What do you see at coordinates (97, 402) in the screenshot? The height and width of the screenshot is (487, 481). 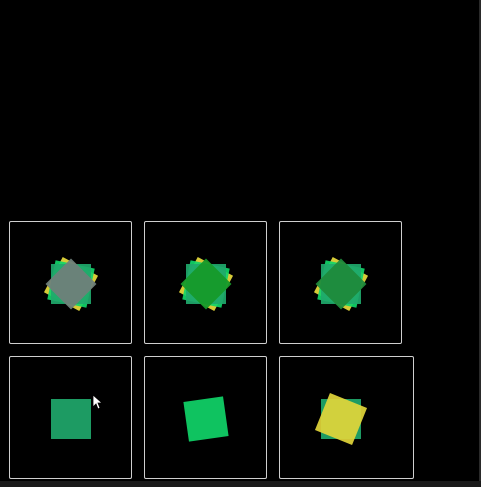 I see `mouse-cursor-icon` at bounding box center [97, 402].